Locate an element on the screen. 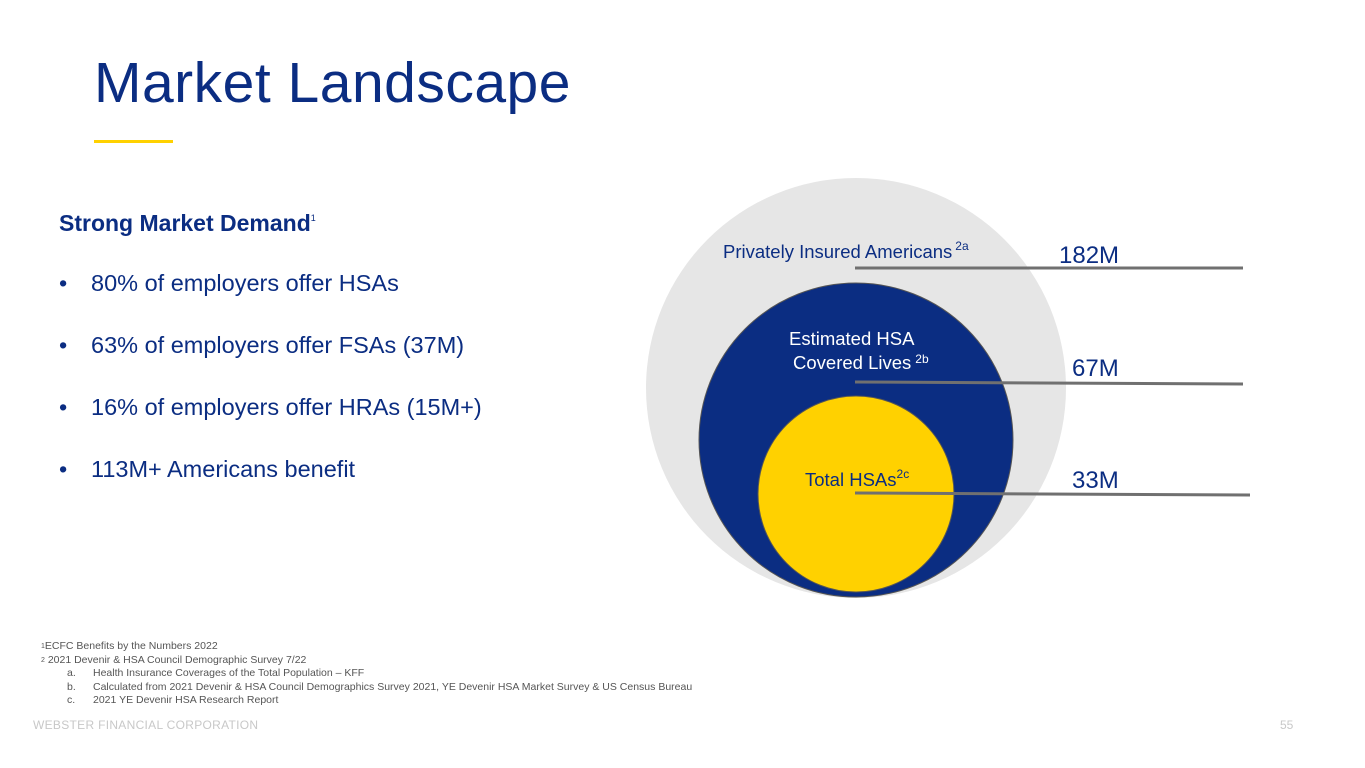  footnote-2c-text: 2021 YE Devenir HSA Research Report is located at coordinates (186, 700).